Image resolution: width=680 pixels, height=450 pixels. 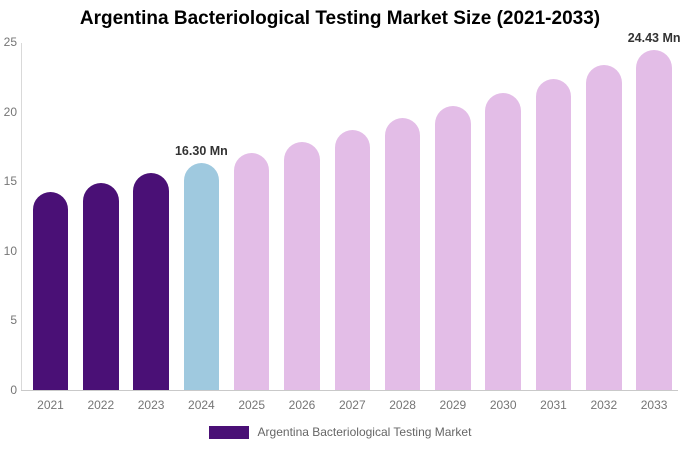 What do you see at coordinates (604, 405) in the screenshot?
I see `x-tick-2032: 2032` at bounding box center [604, 405].